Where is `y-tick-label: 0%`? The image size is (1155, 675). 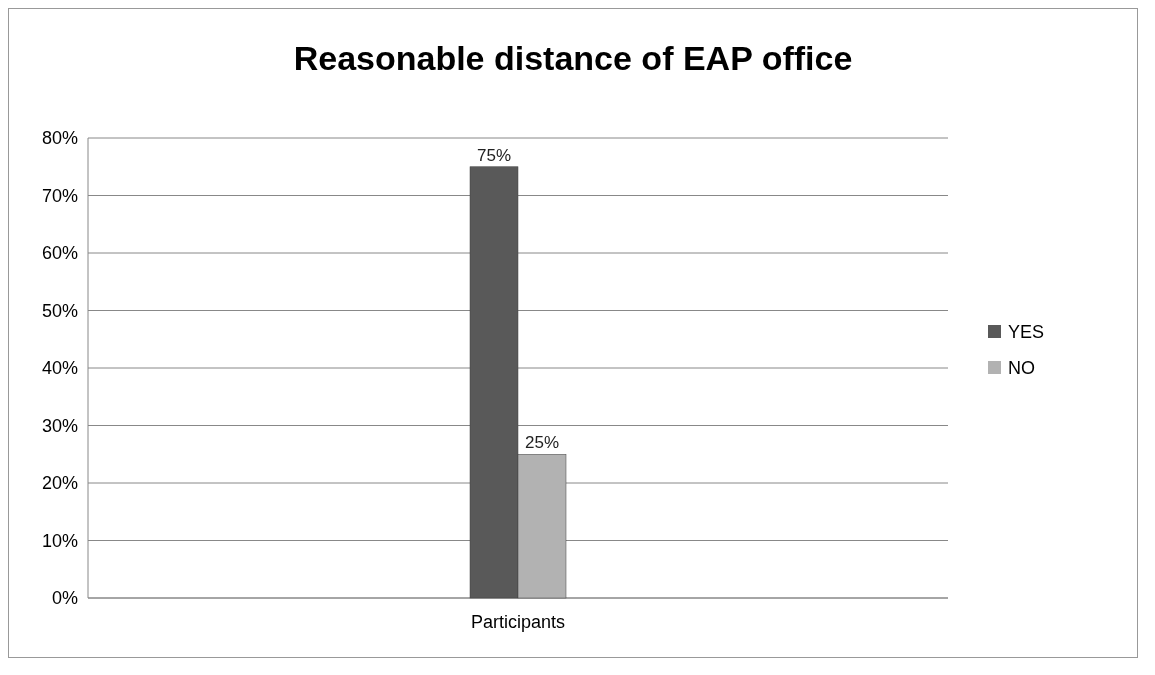 y-tick-label: 0% is located at coordinates (64, 598).